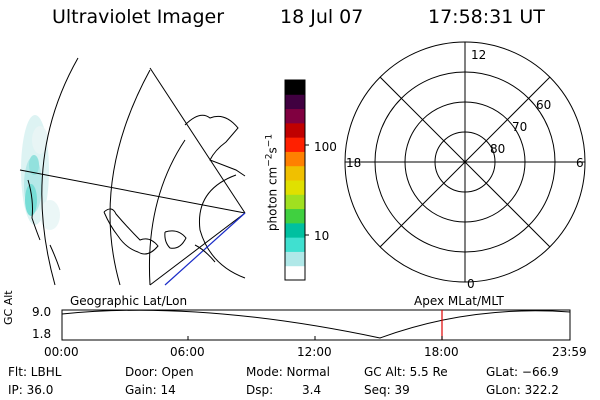  What do you see at coordinates (486, 17) in the screenshot?
I see `observation-time: 17:58:31 UT` at bounding box center [486, 17].